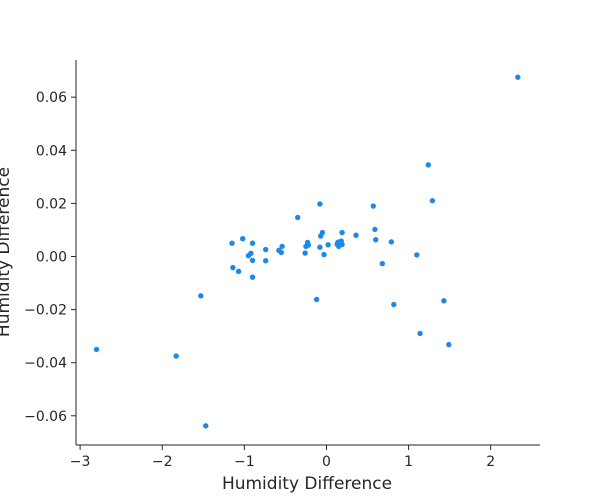  Describe the element at coordinates (51, 204) in the screenshot. I see `y-tick-label: 0.02` at that location.